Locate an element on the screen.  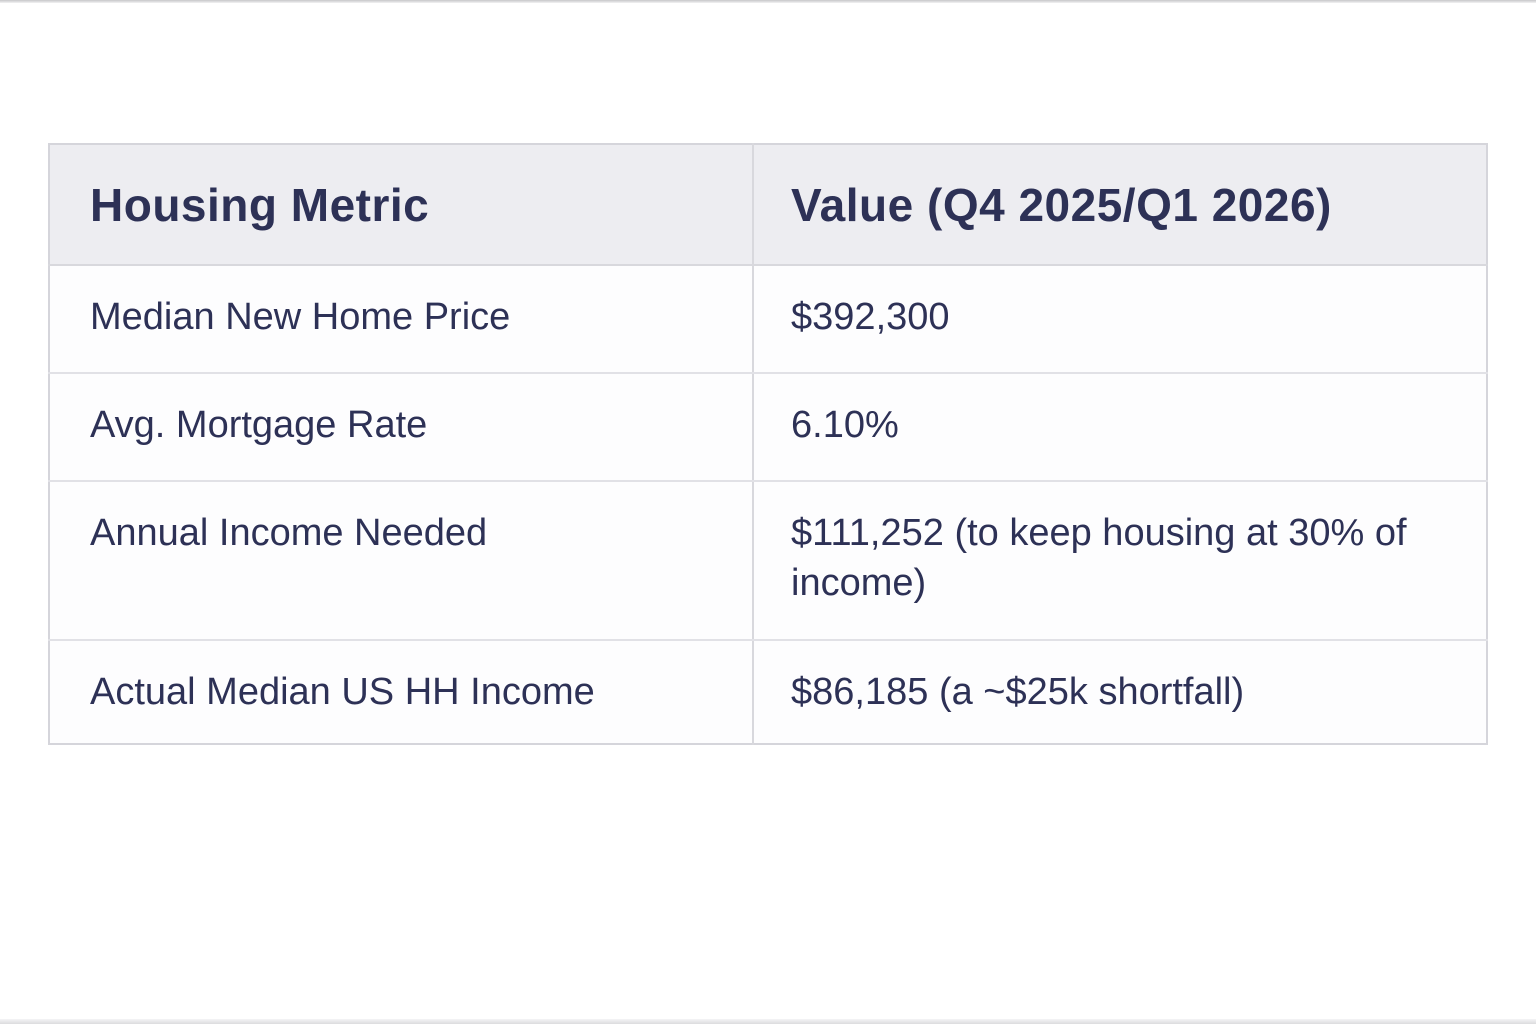
value-avg-mortgage-rate: 6.10% is located at coordinates (1119, 428).